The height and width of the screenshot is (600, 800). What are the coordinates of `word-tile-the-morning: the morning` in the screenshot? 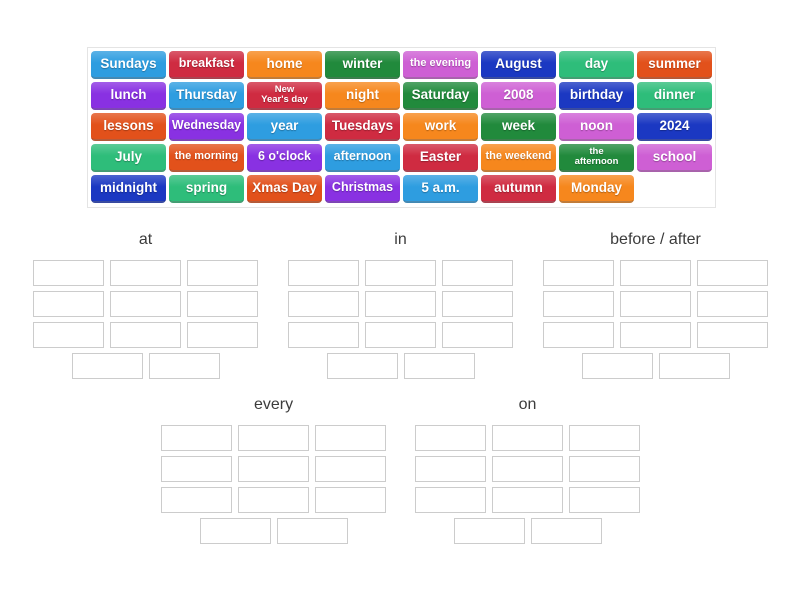 It's located at (206, 158).